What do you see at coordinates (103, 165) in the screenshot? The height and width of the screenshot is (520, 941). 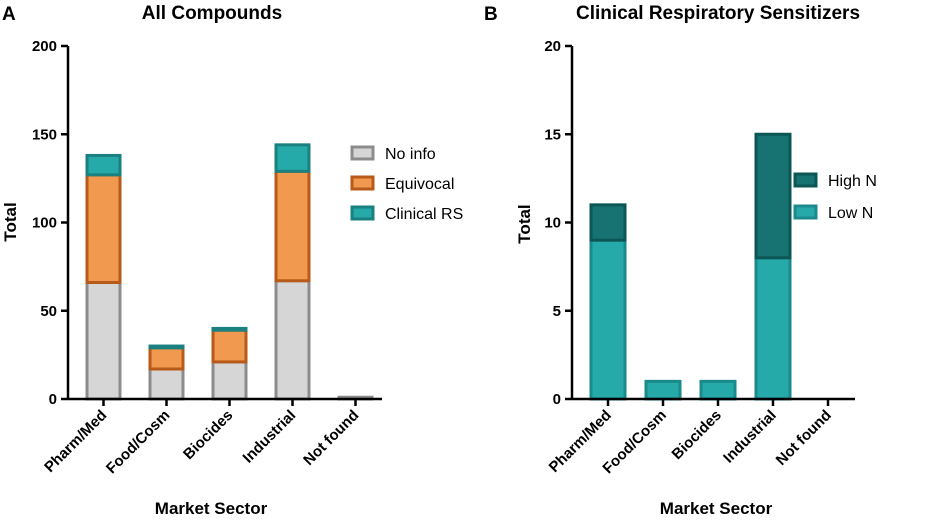 I see `bar-segment-clinical-rs-pharm-med` at bounding box center [103, 165].